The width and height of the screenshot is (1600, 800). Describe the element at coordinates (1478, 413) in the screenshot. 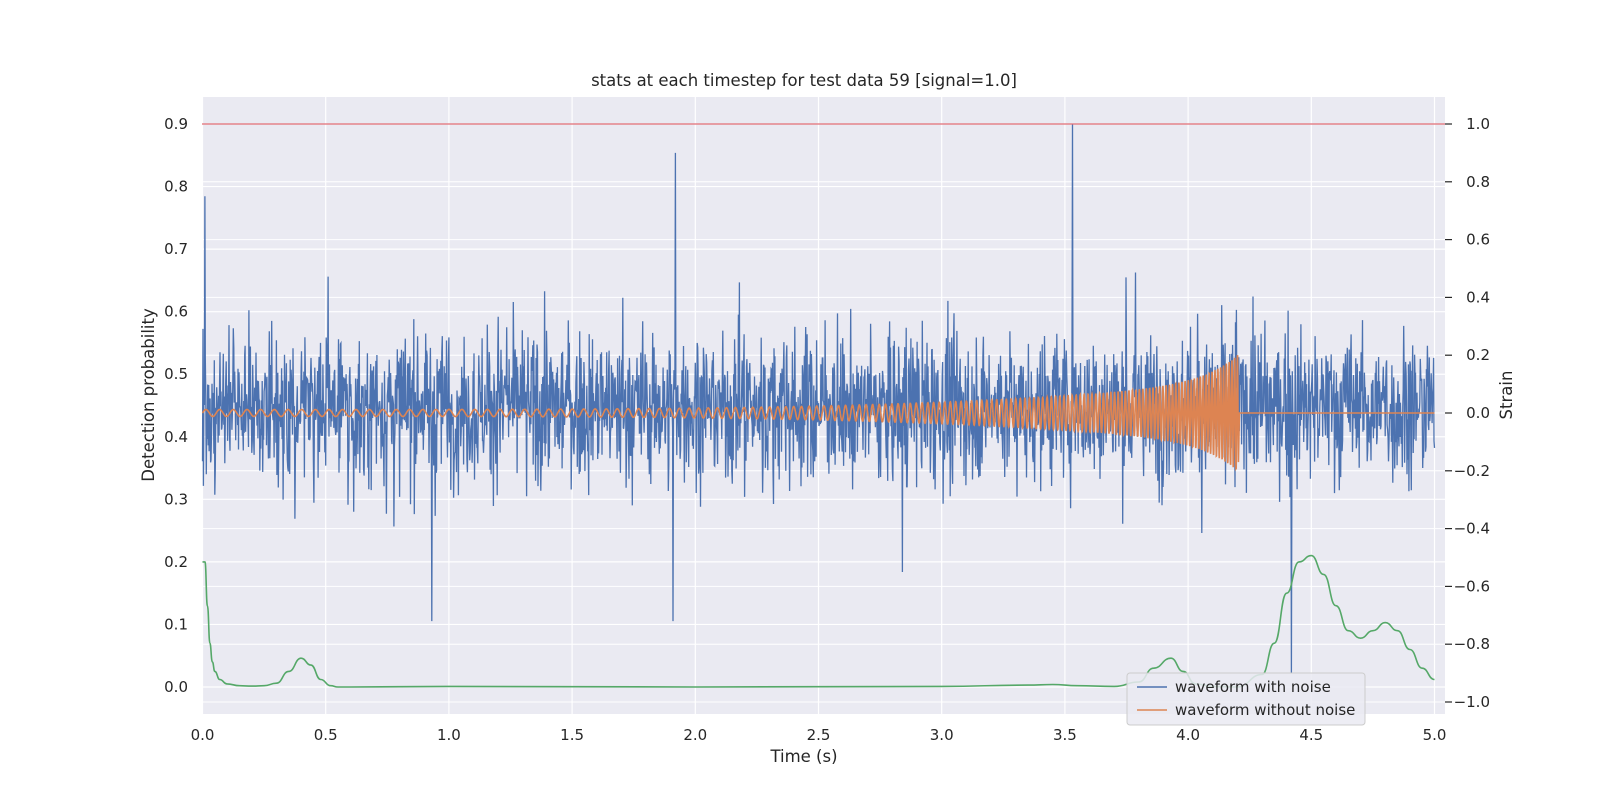

I see `y-tick-label-right: 0.0` at that location.